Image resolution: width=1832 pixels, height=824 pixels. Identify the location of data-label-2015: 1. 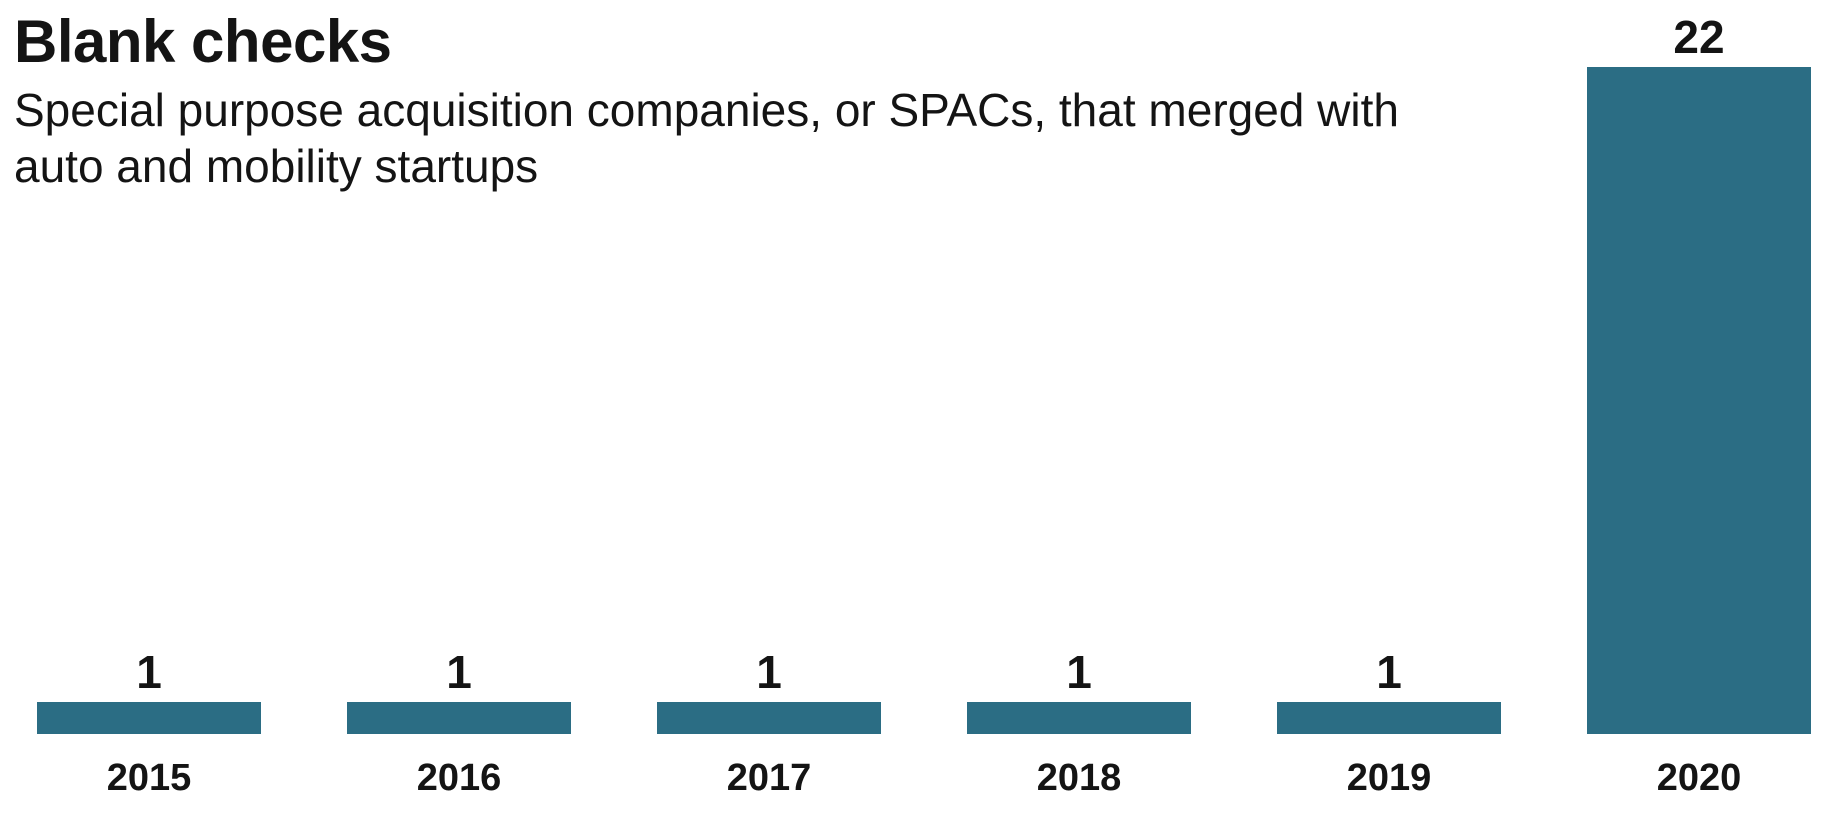
(149, 672).